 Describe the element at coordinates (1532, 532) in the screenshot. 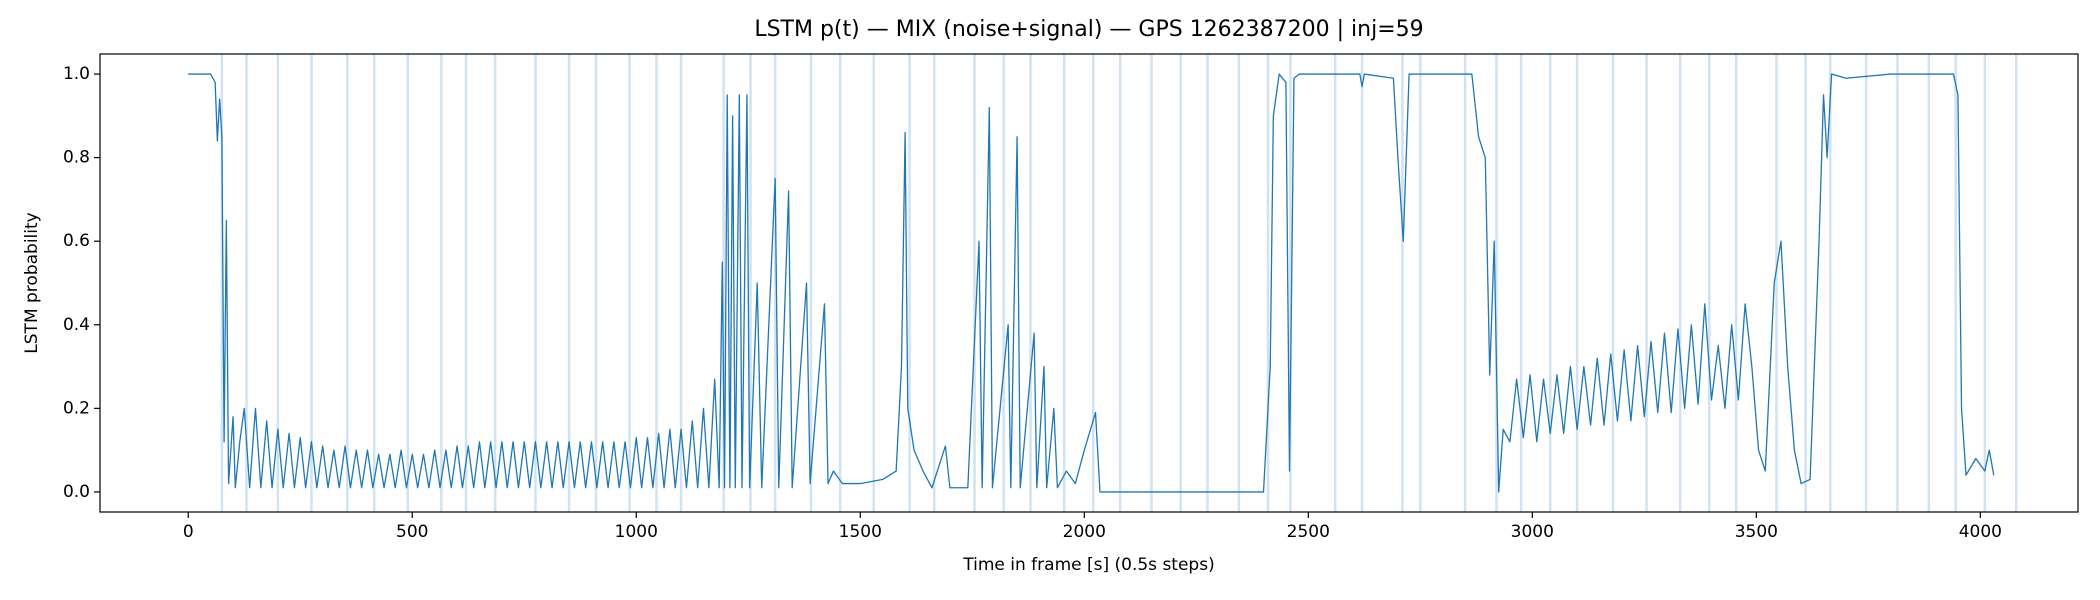

I see `x-tick-label: 3000` at that location.